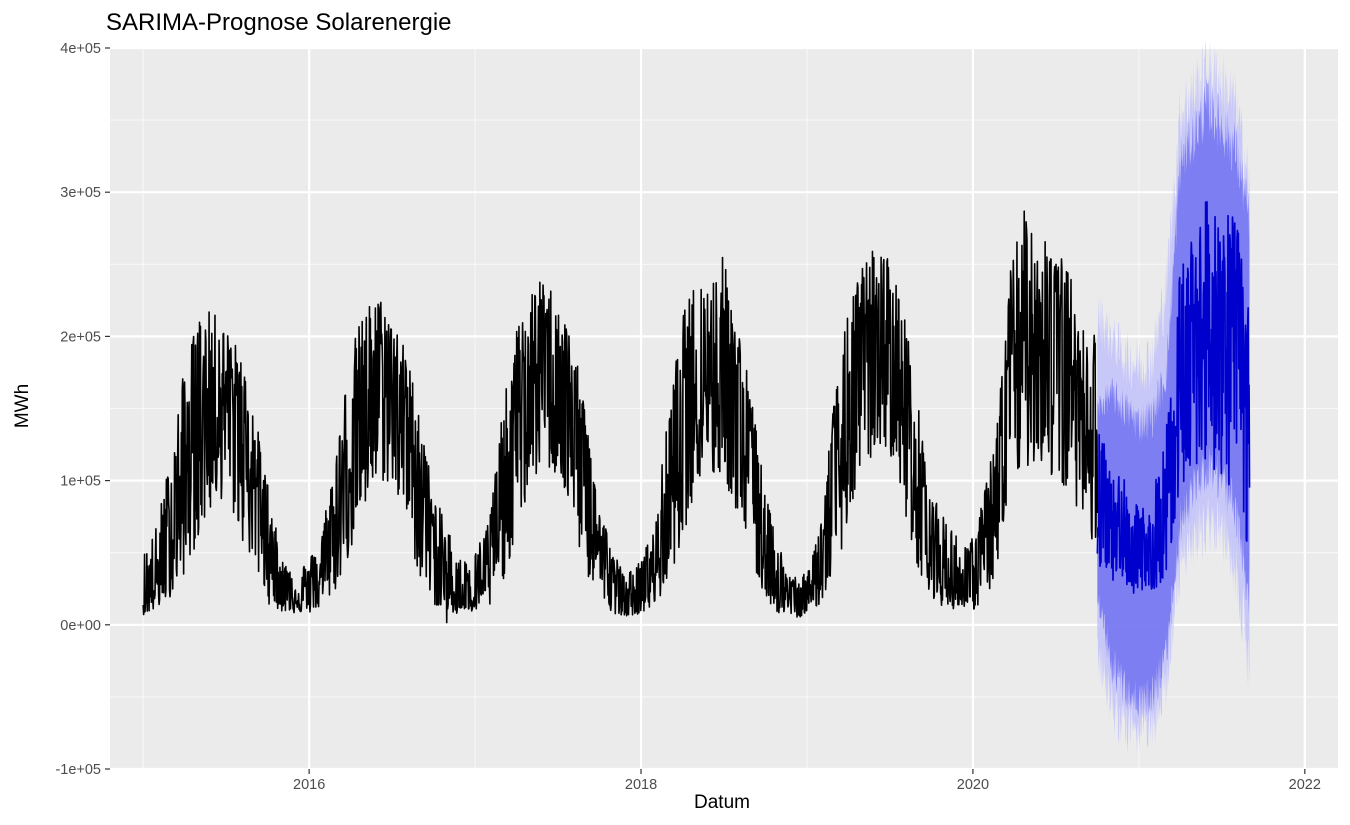  Describe the element at coordinates (279, 22) in the screenshot. I see `chart-title: SARIMA-Prognose Solarenergie` at that location.